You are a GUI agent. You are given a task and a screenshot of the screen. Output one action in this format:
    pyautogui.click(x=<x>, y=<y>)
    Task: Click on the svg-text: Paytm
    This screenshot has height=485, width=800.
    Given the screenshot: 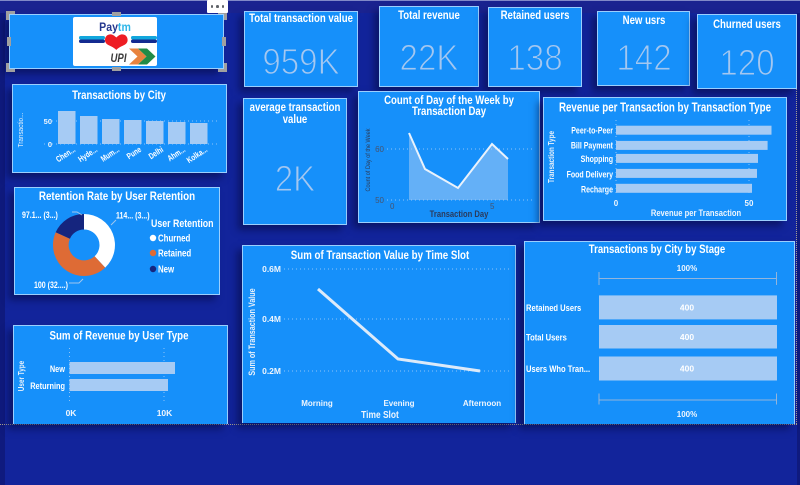 What is the action you would take?
    pyautogui.click(x=115, y=27)
    